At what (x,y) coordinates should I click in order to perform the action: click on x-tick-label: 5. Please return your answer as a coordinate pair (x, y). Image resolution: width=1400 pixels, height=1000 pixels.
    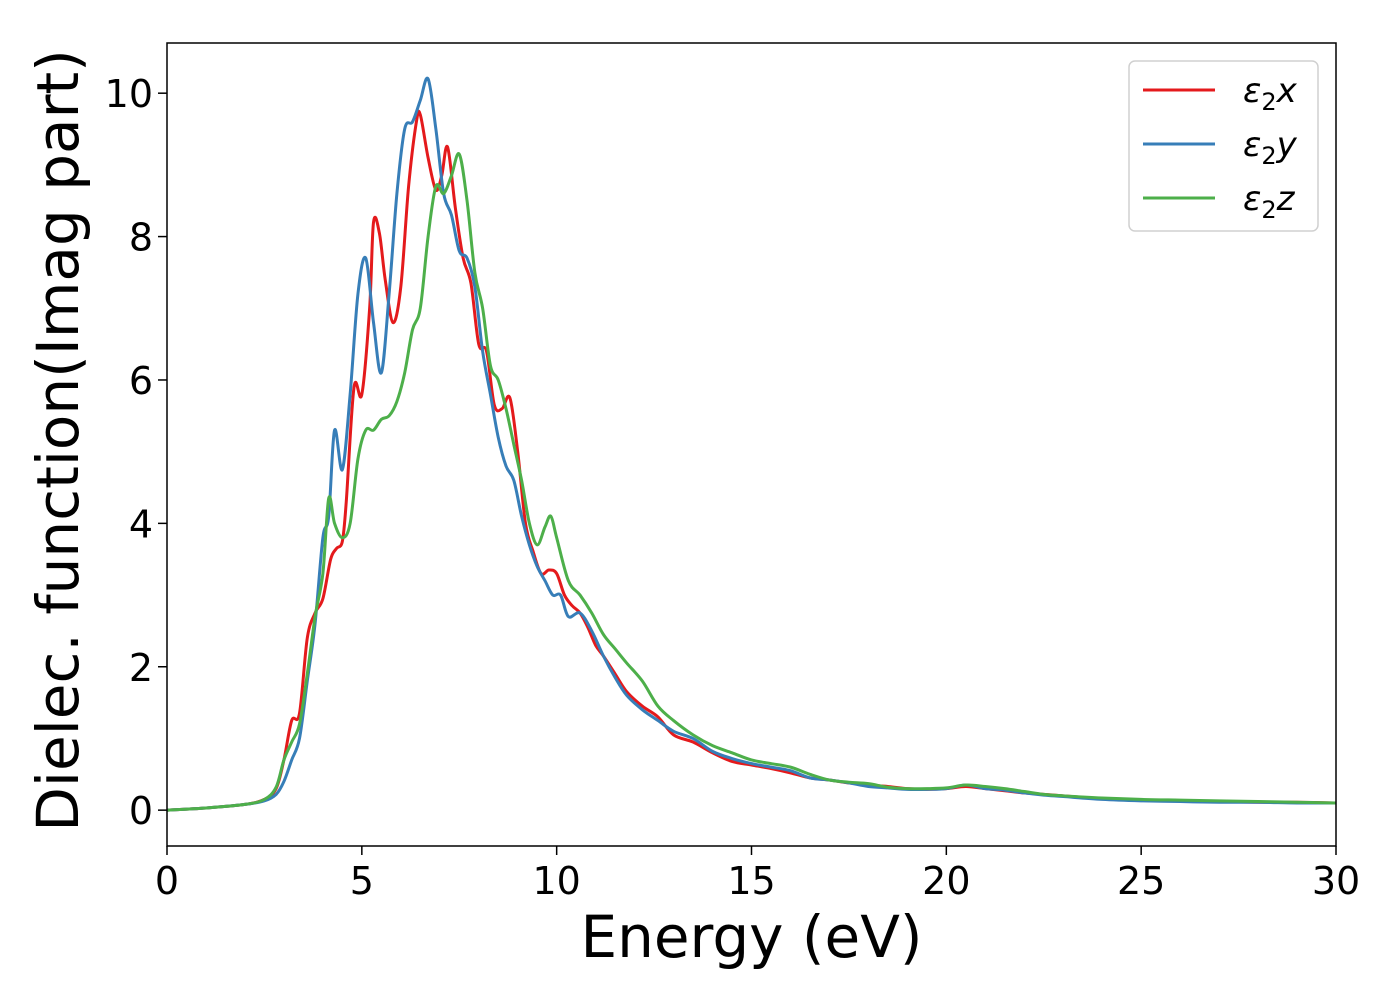
    Looking at the image, I should click on (362, 881).